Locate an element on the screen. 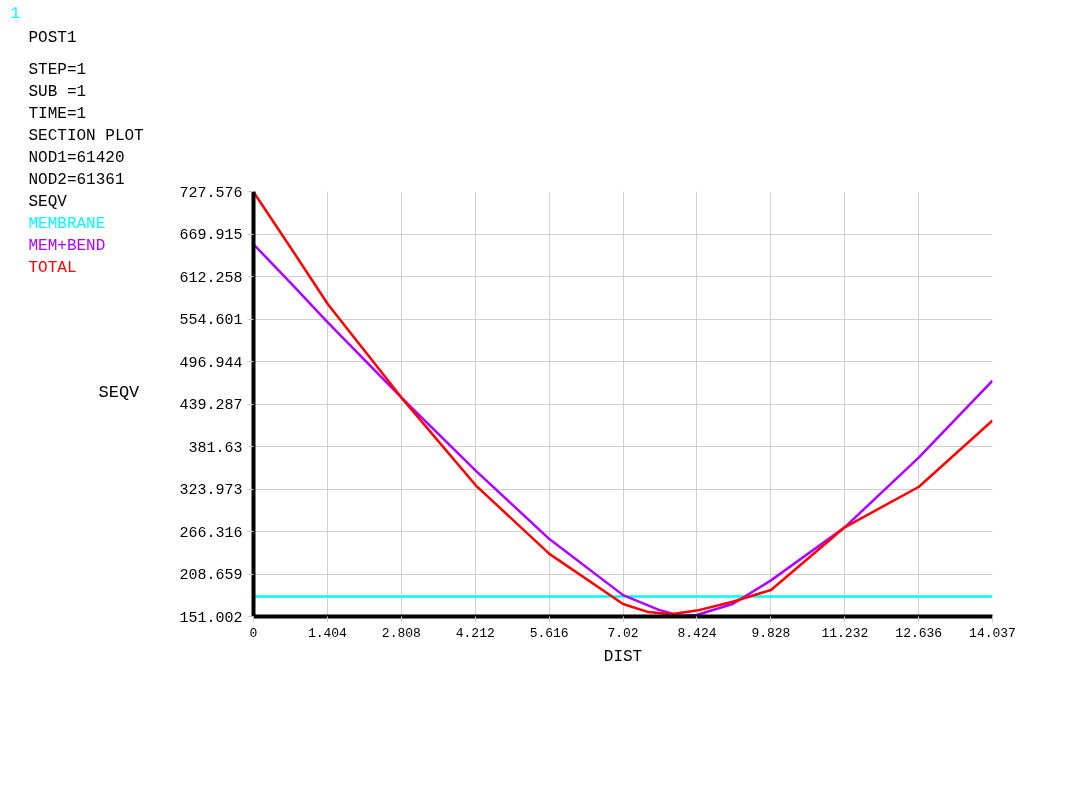 The image size is (1075, 808). y-axis-title: SEQV is located at coordinates (119, 392).